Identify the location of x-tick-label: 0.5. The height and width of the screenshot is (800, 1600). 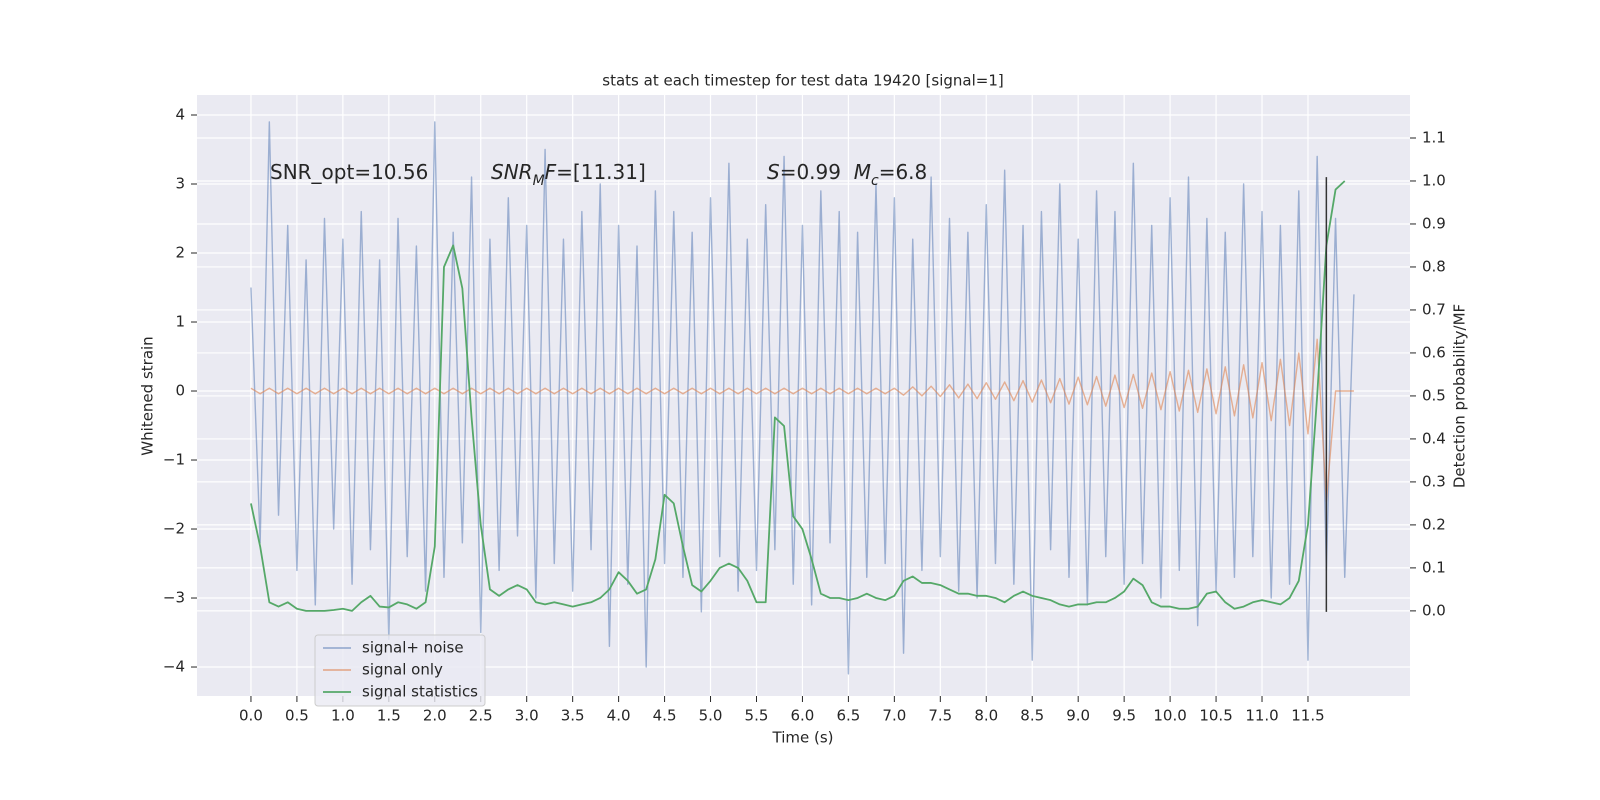
(297, 716).